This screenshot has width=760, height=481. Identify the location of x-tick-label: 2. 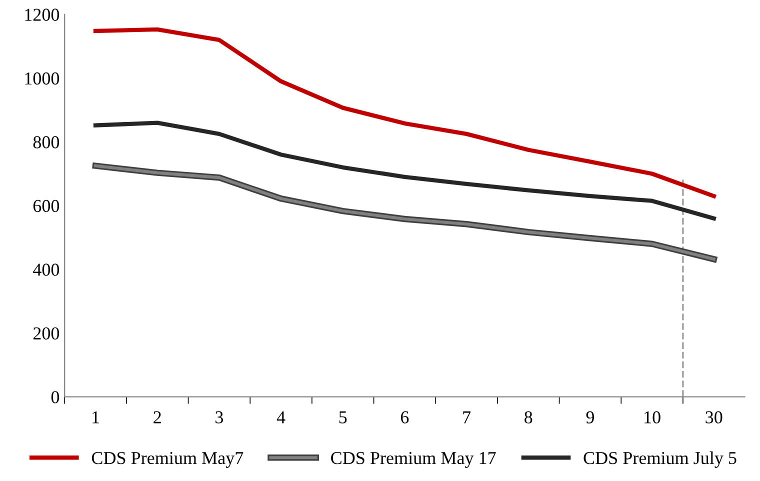
(157, 417).